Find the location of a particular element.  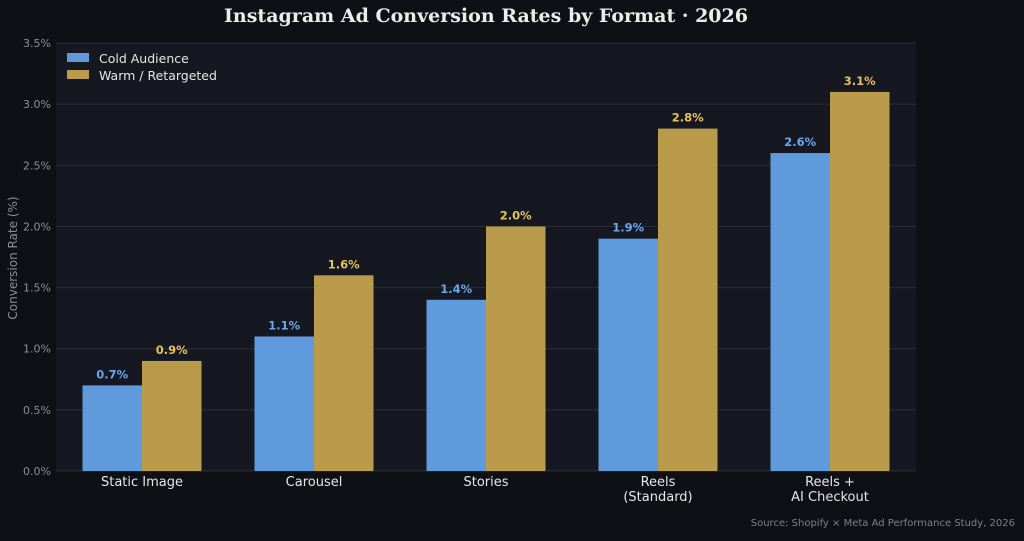

legend-label-warm: Warm / Retargeted is located at coordinates (158, 75).